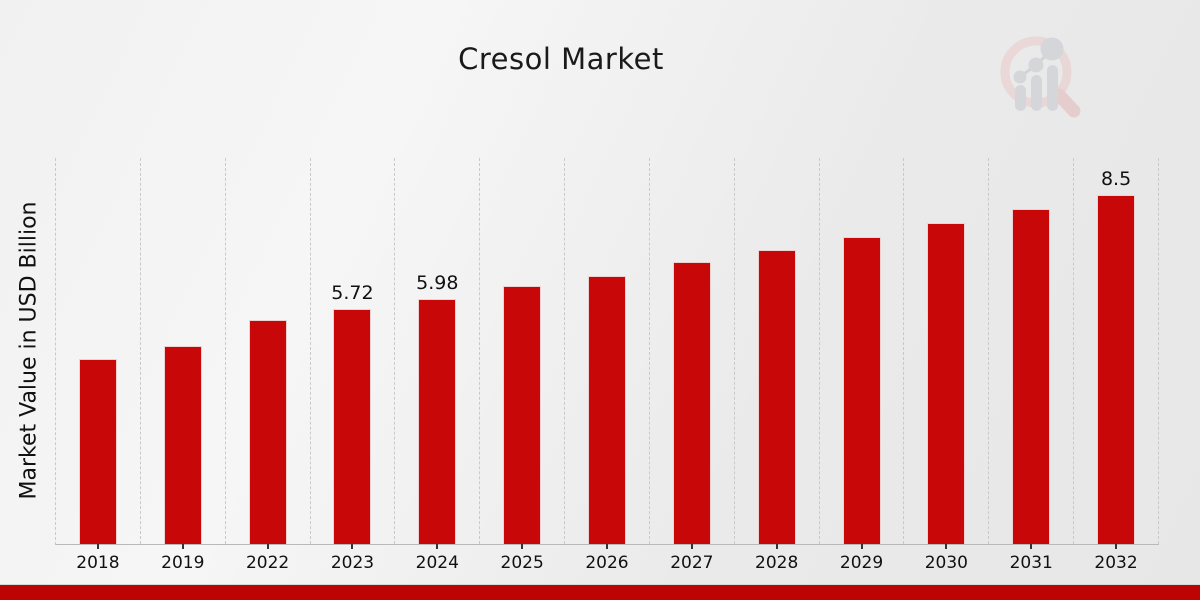  I want to click on category-cell-2025: 2025, so click(523, 365).